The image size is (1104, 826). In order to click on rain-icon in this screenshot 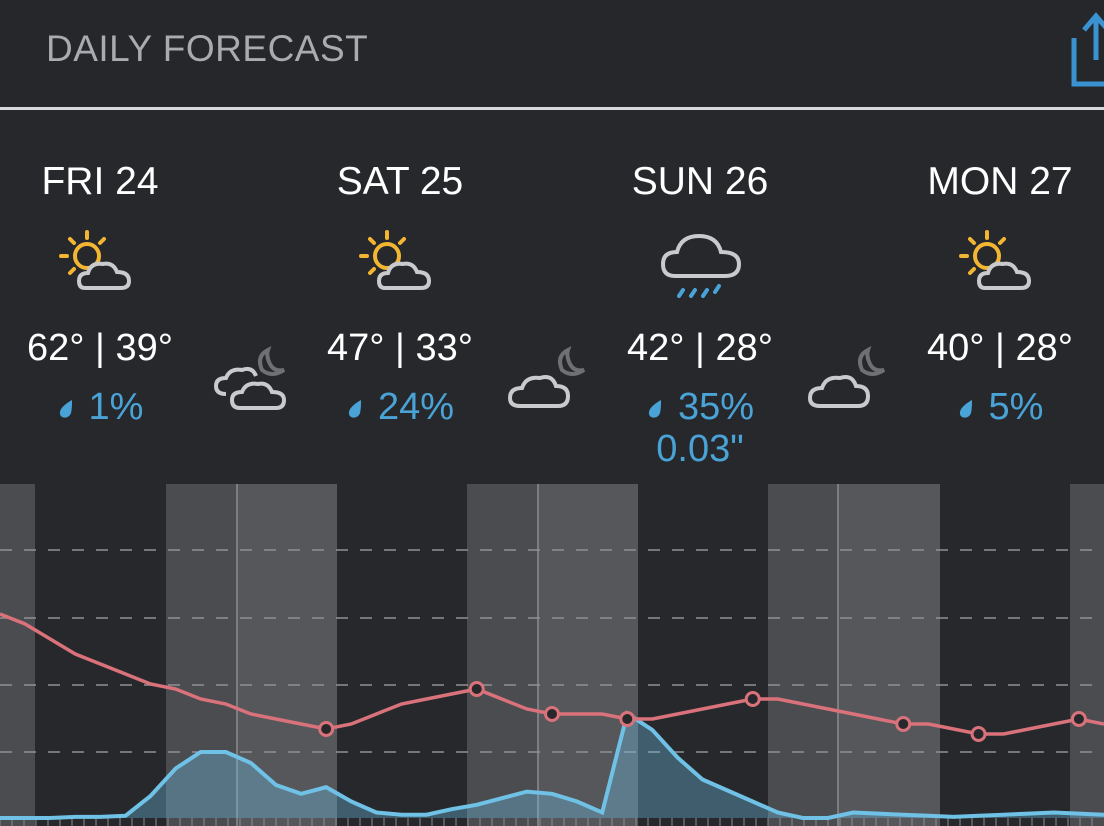, I will do `click(701, 265)`.